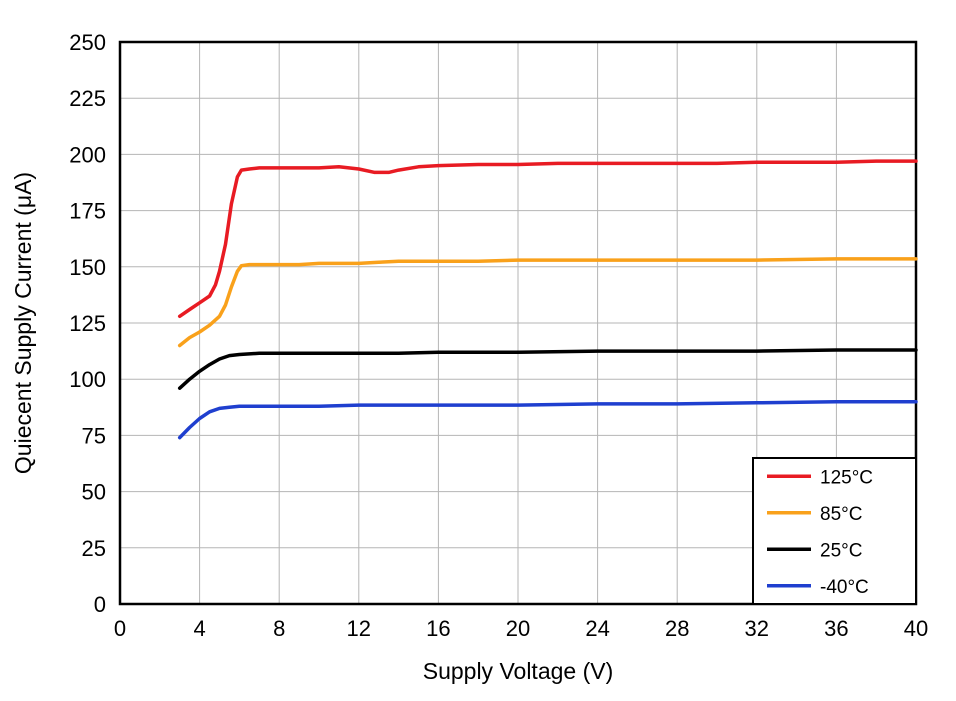  I want to click on x-tick-label: 24, so click(597, 628).